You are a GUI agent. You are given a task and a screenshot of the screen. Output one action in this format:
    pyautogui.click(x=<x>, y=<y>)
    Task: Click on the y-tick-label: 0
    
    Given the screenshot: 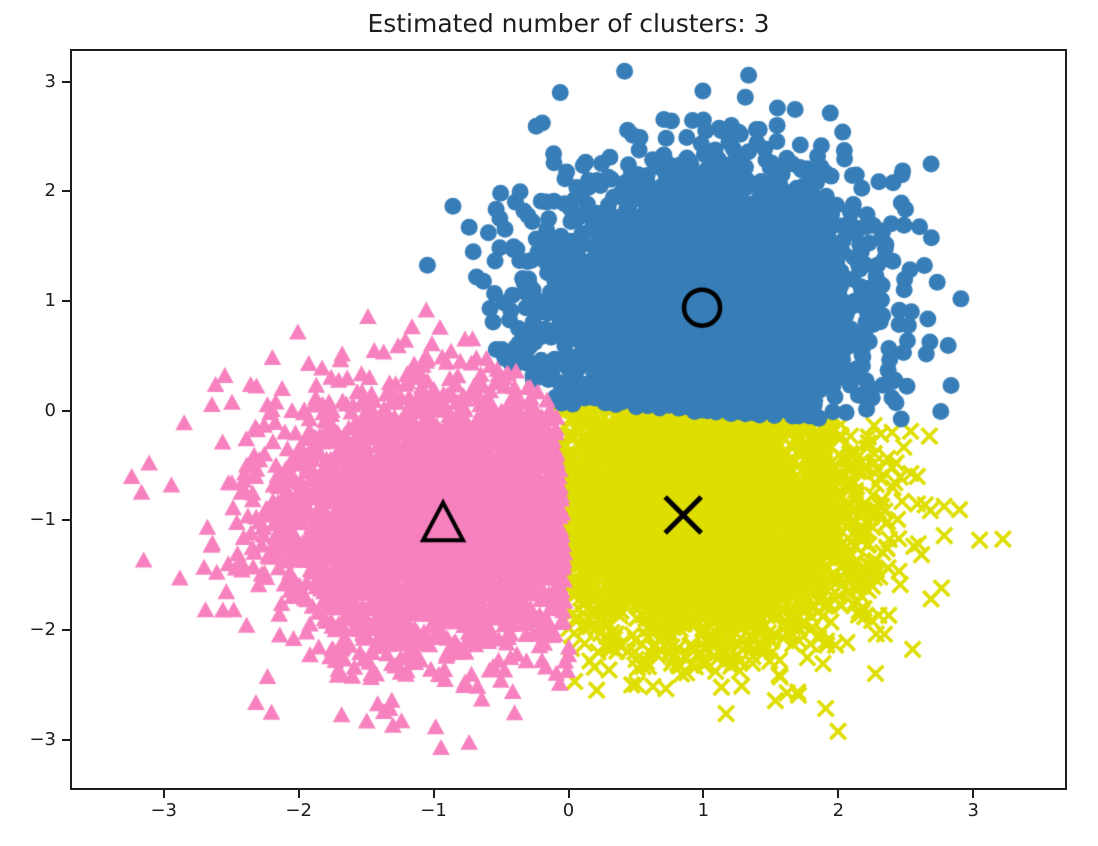 What is the action you would take?
    pyautogui.click(x=50, y=410)
    